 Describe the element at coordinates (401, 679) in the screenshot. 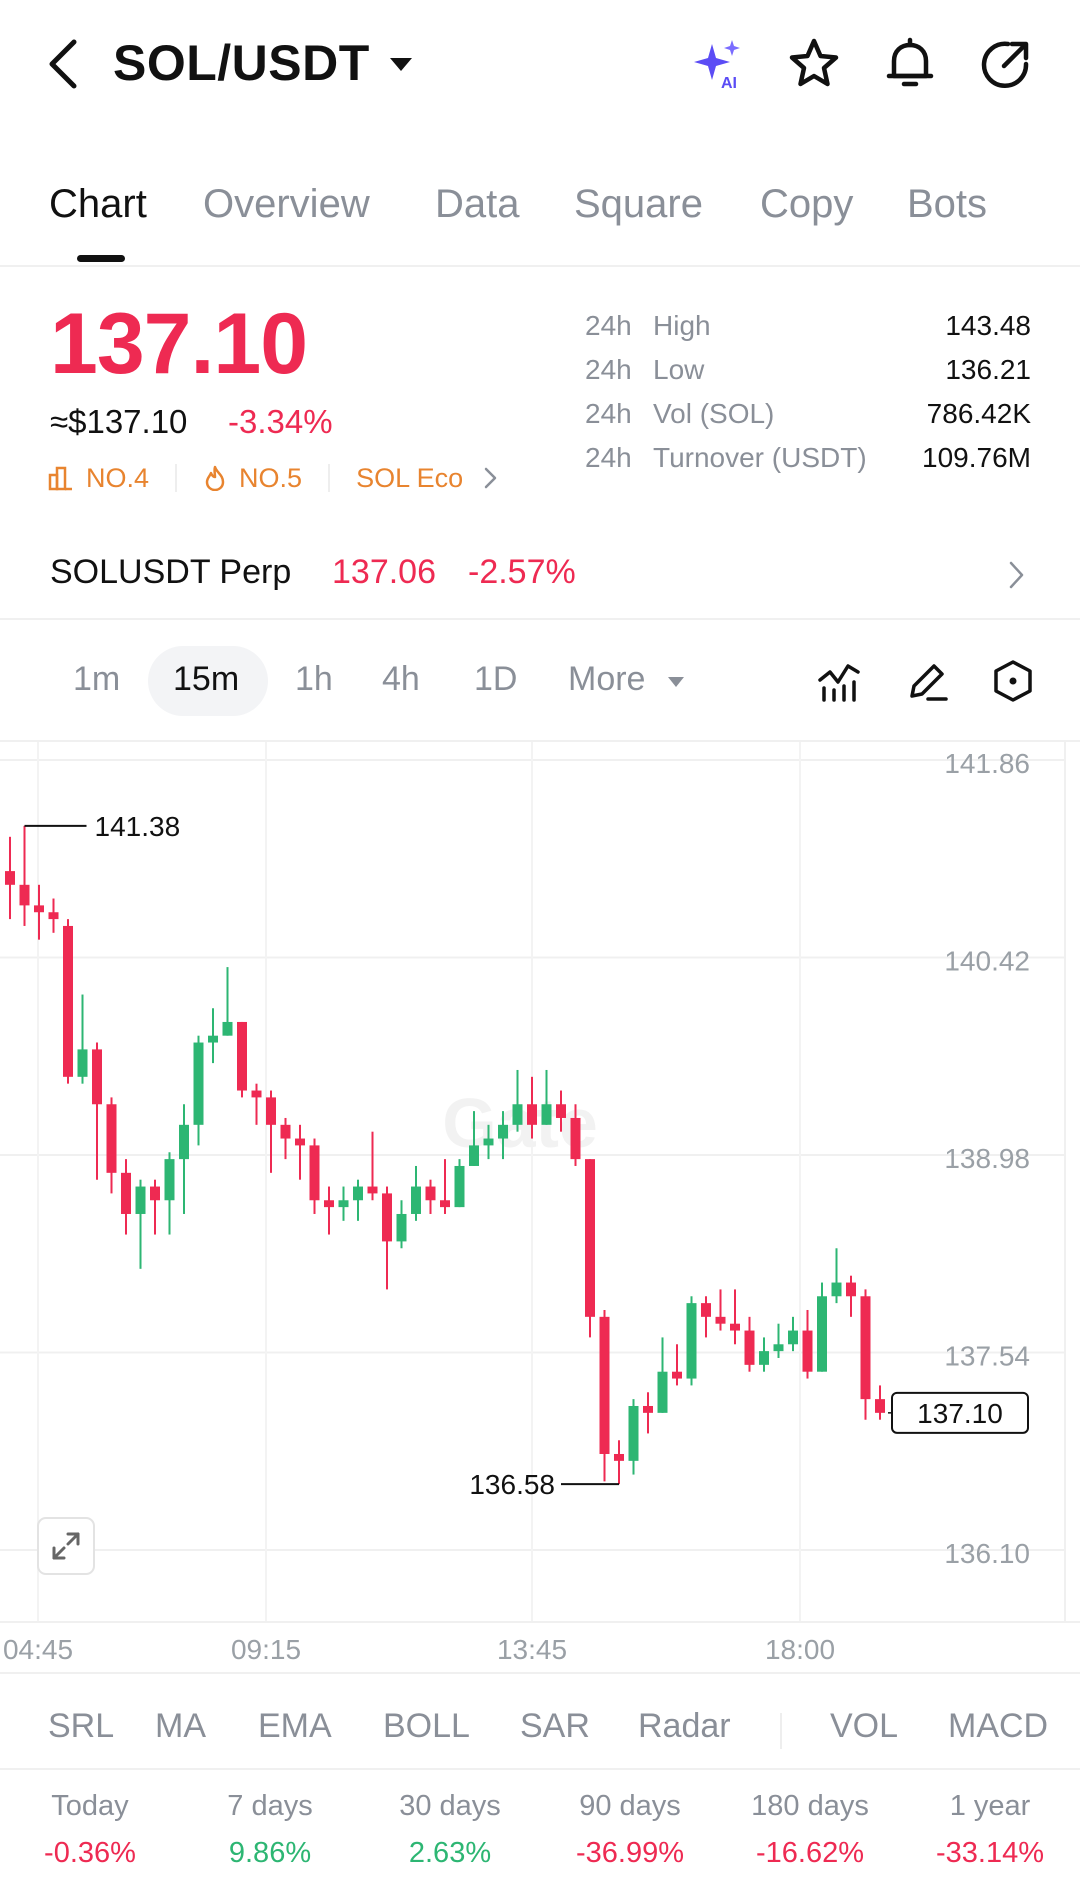

I see `interval-4h: 4h` at that location.